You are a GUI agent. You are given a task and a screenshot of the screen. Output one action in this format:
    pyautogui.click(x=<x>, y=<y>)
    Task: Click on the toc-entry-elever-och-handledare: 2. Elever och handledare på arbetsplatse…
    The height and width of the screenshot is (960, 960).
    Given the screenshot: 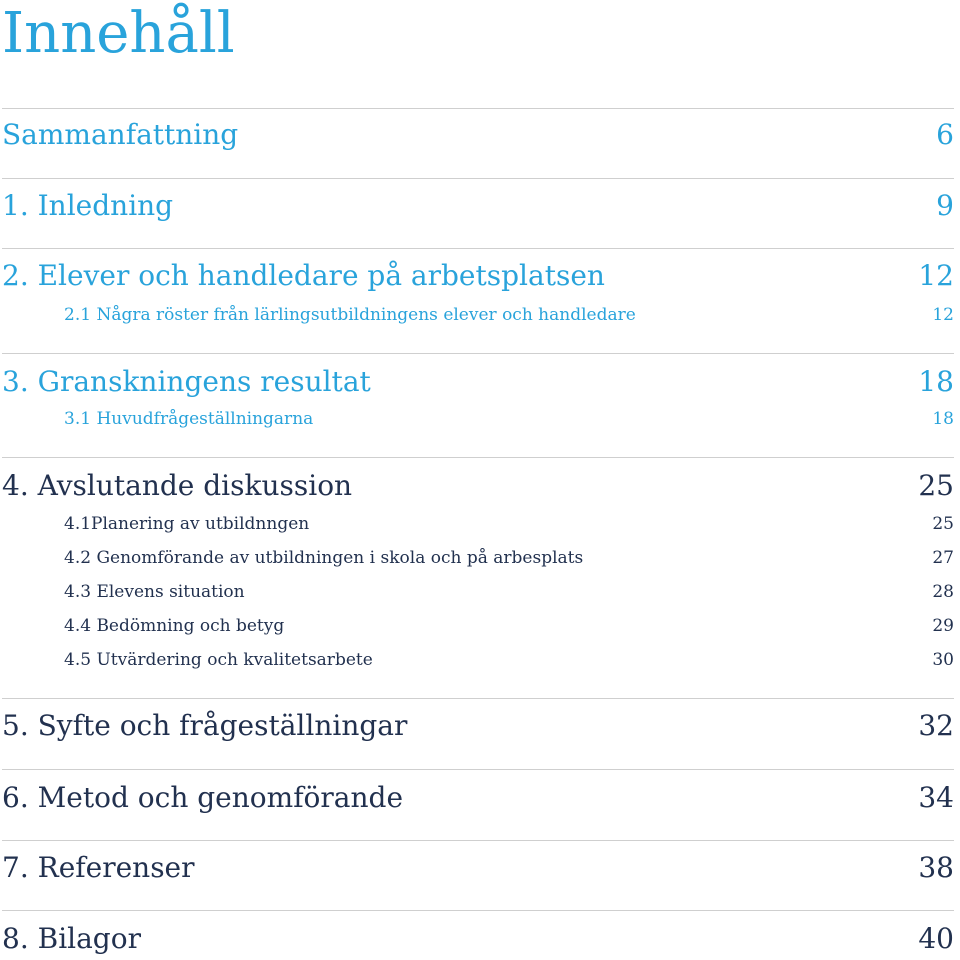 What is the action you would take?
    pyautogui.click(x=478, y=276)
    